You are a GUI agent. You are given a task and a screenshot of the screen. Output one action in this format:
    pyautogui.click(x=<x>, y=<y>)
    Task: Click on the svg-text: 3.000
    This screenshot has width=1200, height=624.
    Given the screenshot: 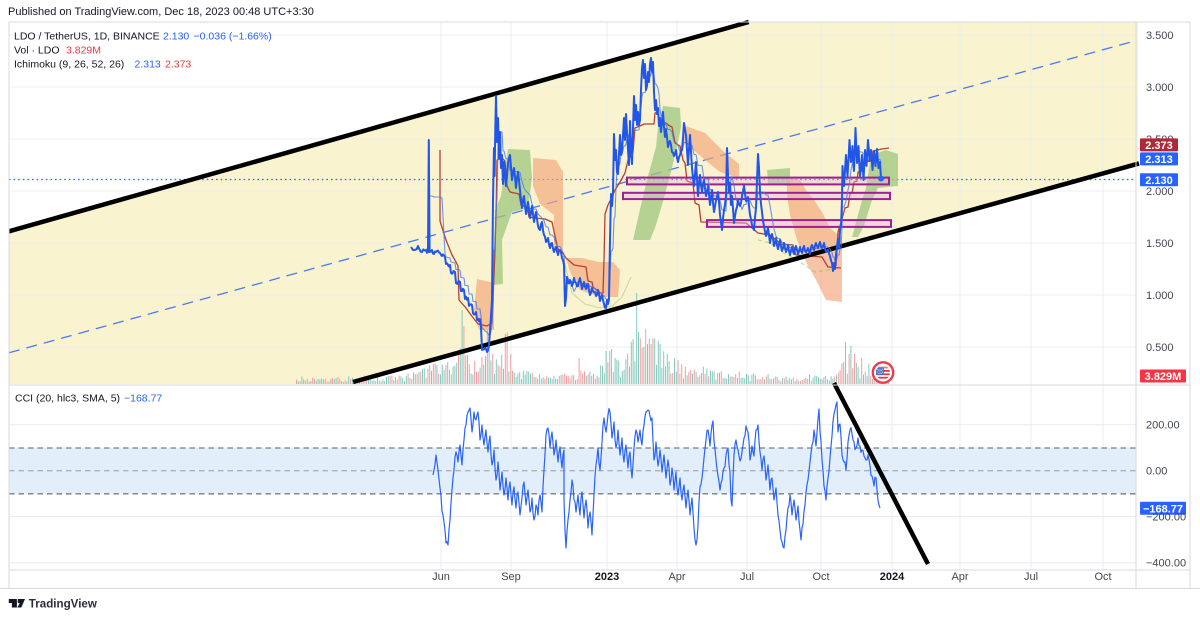 What is the action you would take?
    pyautogui.click(x=1160, y=88)
    